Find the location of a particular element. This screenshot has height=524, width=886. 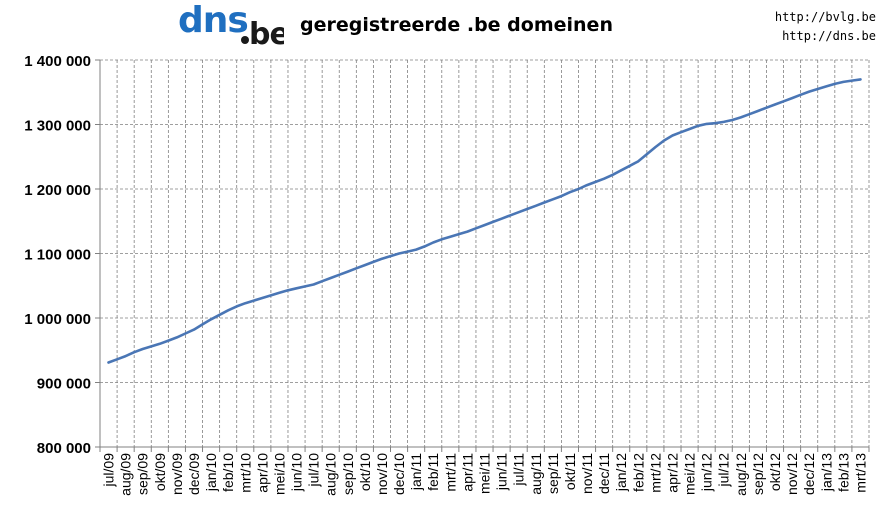

source-link-dns: http://dns.be is located at coordinates (829, 36).